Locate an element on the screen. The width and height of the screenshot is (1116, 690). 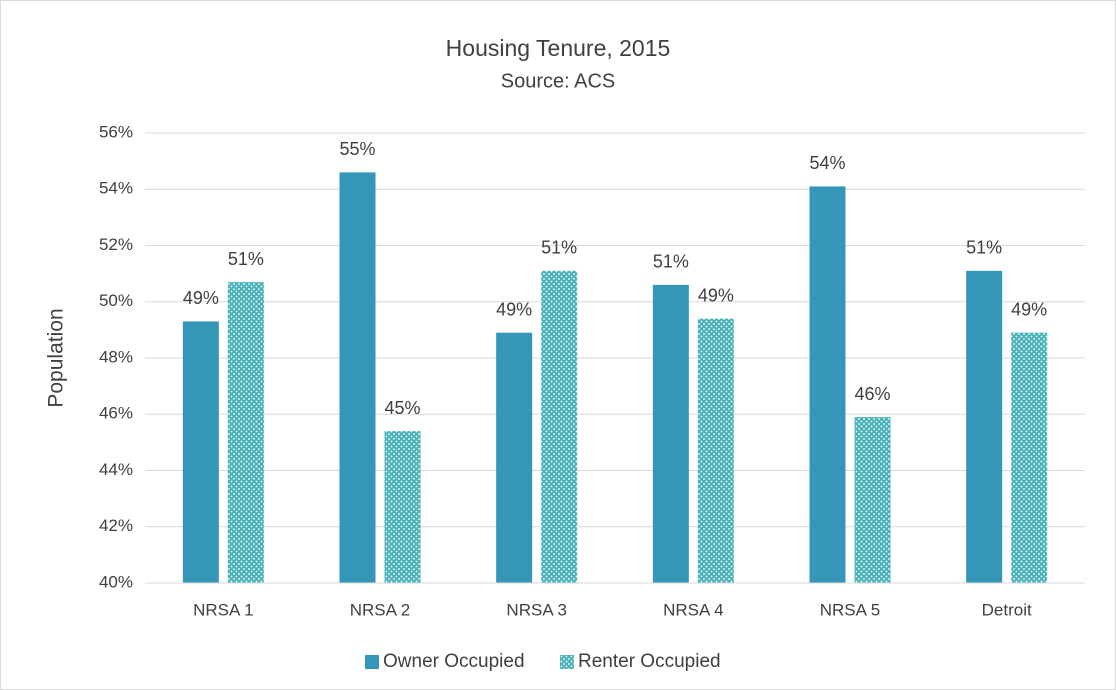
y-tick-label: 46% is located at coordinates (116, 413).